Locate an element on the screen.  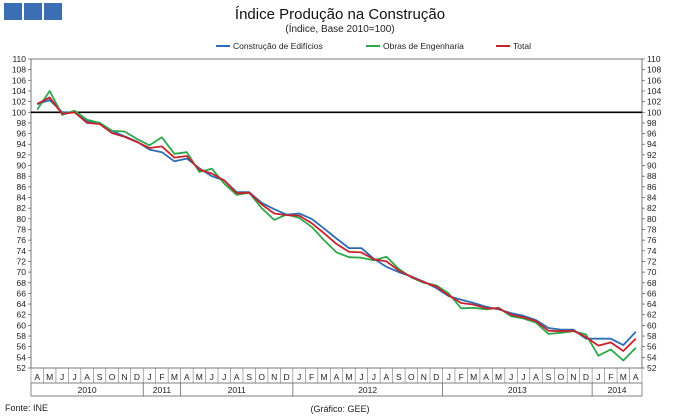
y-tick-label-right: 88 is located at coordinates (652, 176).